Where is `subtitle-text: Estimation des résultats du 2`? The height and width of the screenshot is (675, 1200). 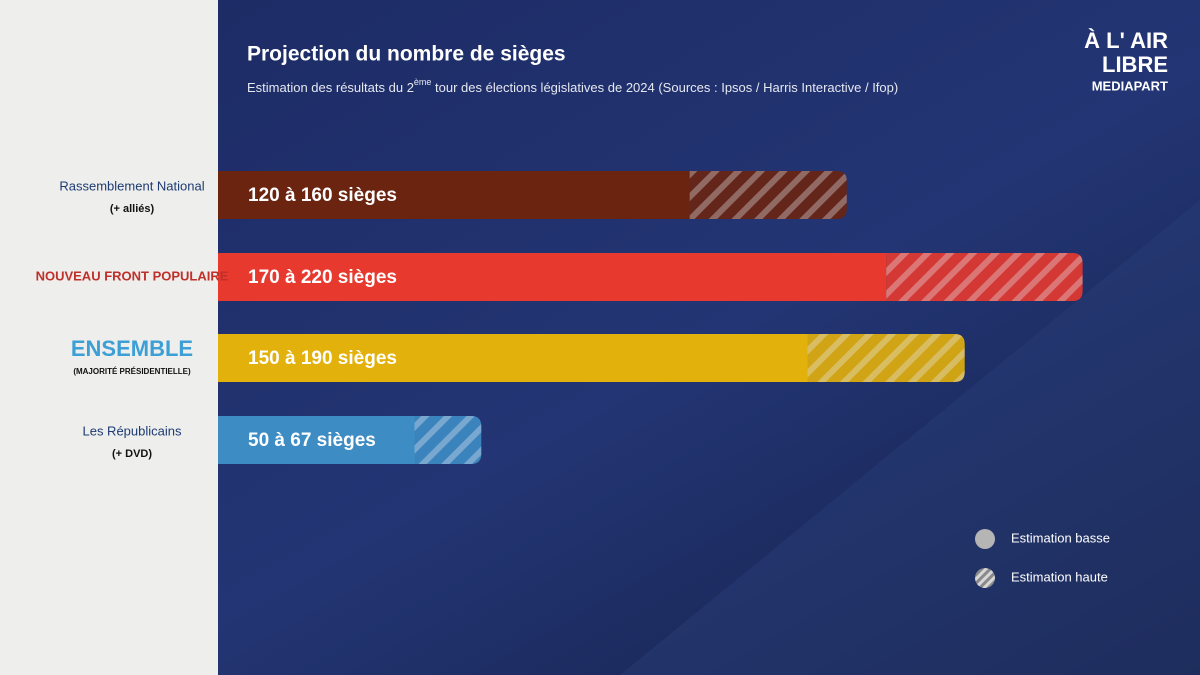
subtitle-text: Estimation des résultats du 2 is located at coordinates (330, 87).